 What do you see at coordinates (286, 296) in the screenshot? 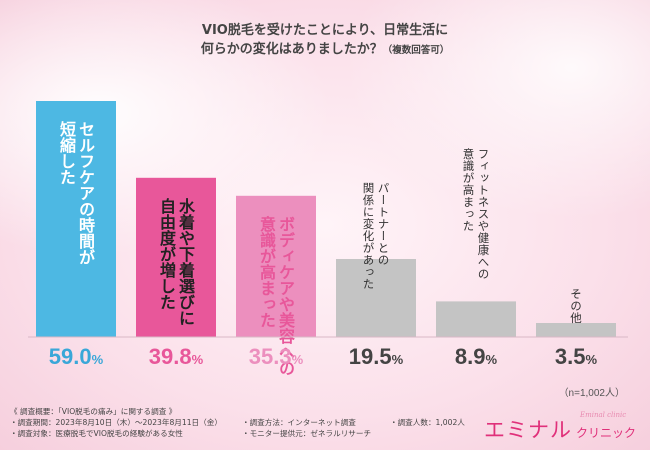
I see `category-label-3-line-1: ボディケアや美容への` at bounding box center [286, 296].